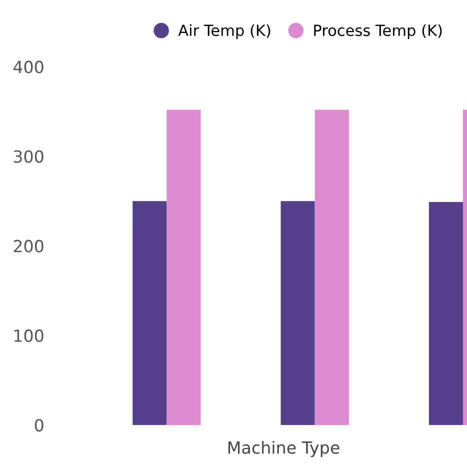 Image resolution: width=467 pixels, height=466 pixels. What do you see at coordinates (378, 32) in the screenshot?
I see `legend-label: Process Temp (K)` at bounding box center [378, 32].